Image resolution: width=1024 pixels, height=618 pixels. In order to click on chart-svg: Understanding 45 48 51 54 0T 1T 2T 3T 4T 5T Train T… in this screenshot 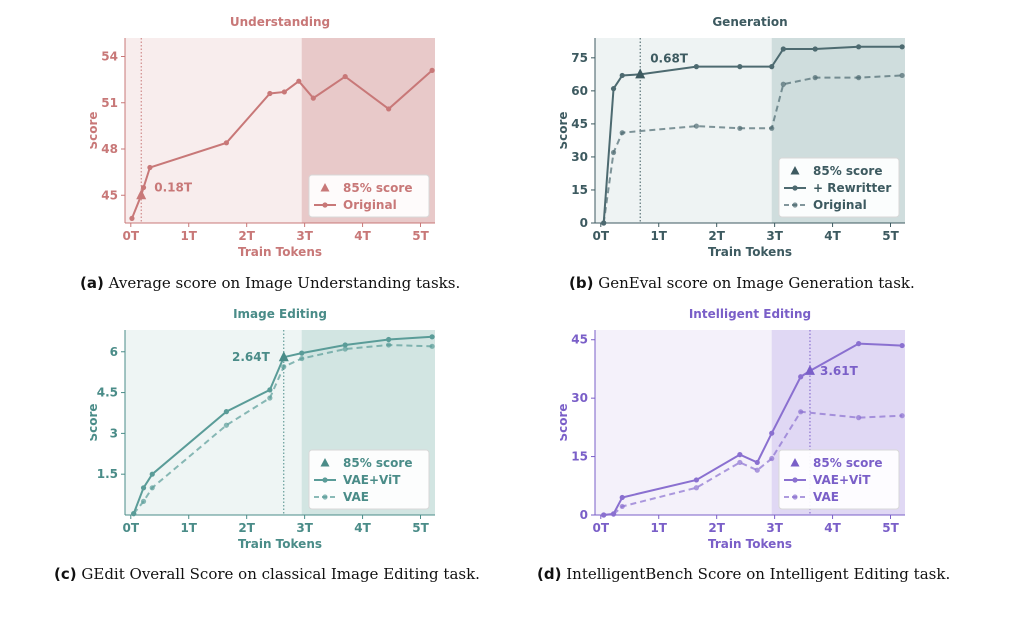, I will do `click(260, 137)`.